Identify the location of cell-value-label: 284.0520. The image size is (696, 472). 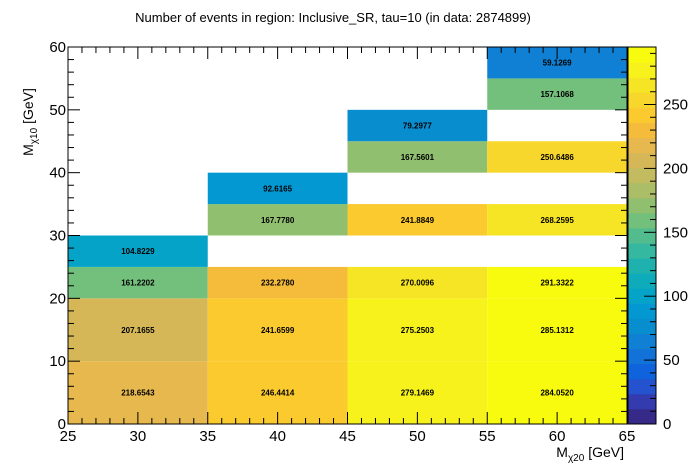
(557, 393).